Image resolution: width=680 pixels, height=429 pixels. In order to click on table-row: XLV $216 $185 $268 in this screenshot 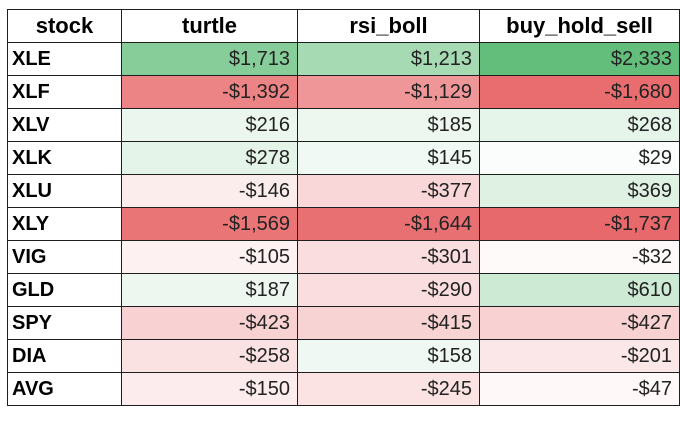, I will do `click(343, 125)`.